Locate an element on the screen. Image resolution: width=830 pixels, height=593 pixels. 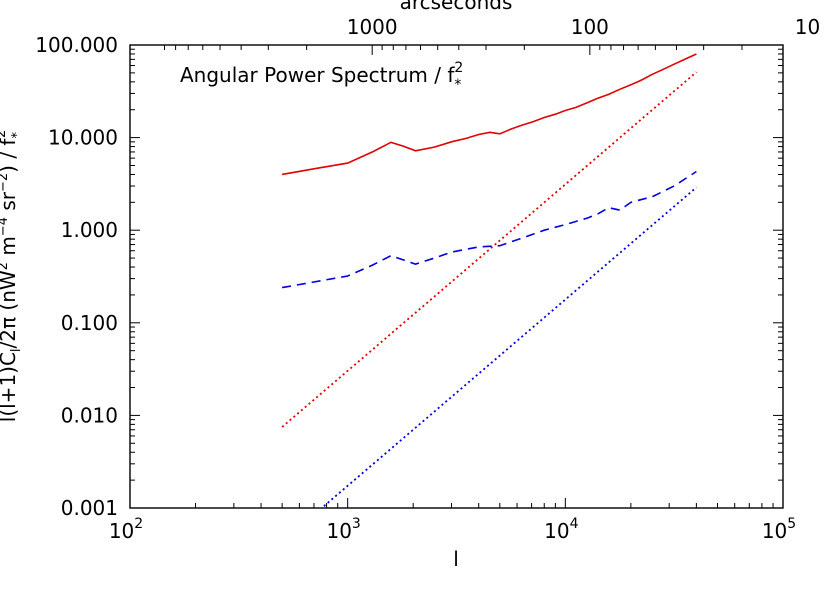
y-axis-label: l(l+1)Cl/2π (nW2 m−4 sr−2) / f*2 is located at coordinates (12, 276).